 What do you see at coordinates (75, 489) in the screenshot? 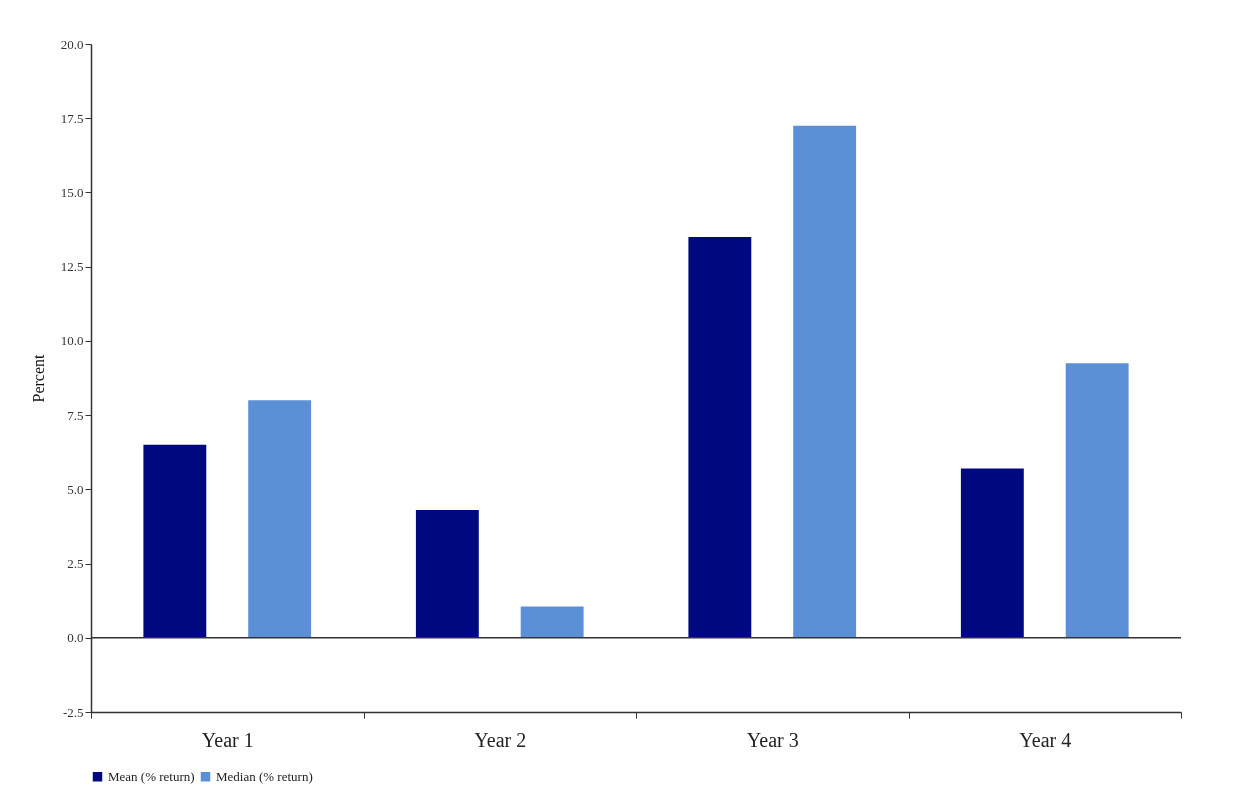
I see `y-tick-label: 5.0` at bounding box center [75, 489].